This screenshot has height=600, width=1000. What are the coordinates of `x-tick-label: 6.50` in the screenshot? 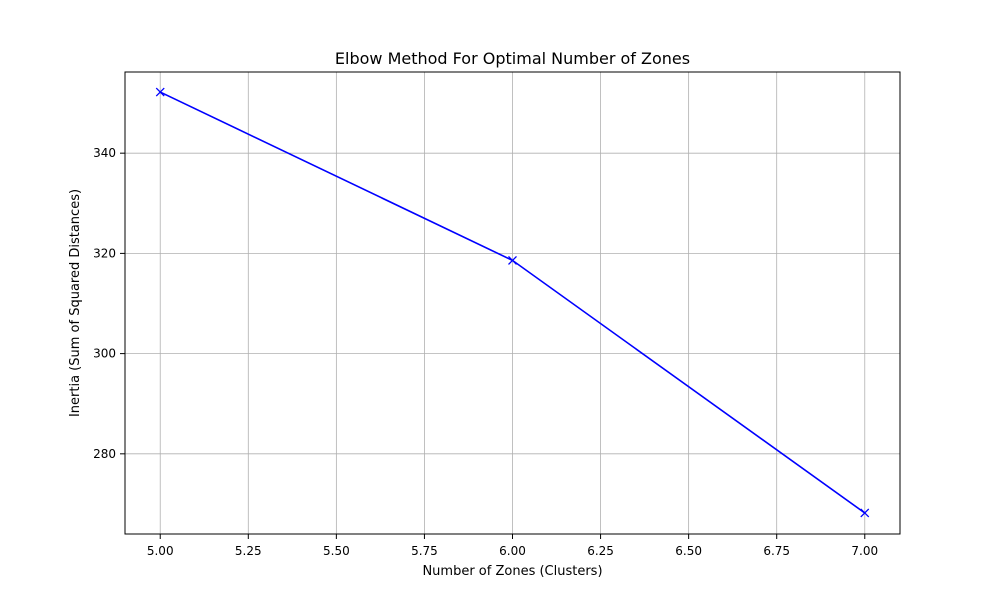 It's located at (688, 551).